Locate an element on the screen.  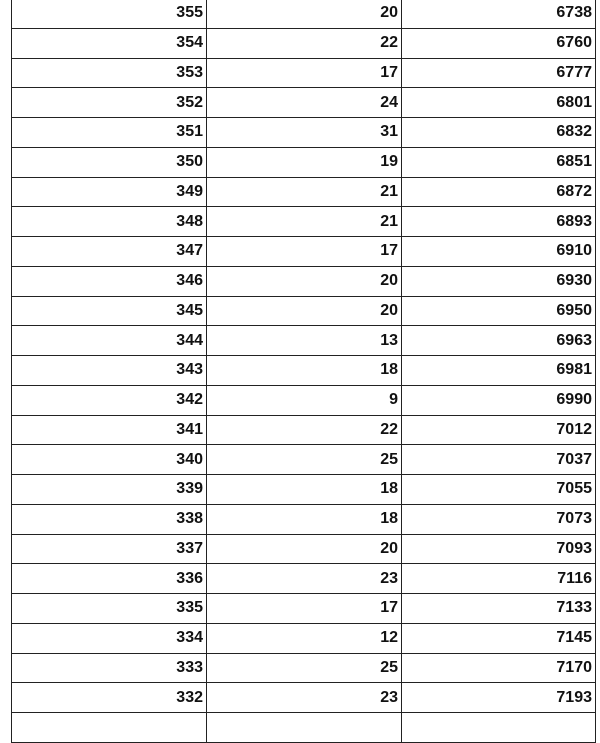
table-row: 348 21 6893 is located at coordinates (303, 221).